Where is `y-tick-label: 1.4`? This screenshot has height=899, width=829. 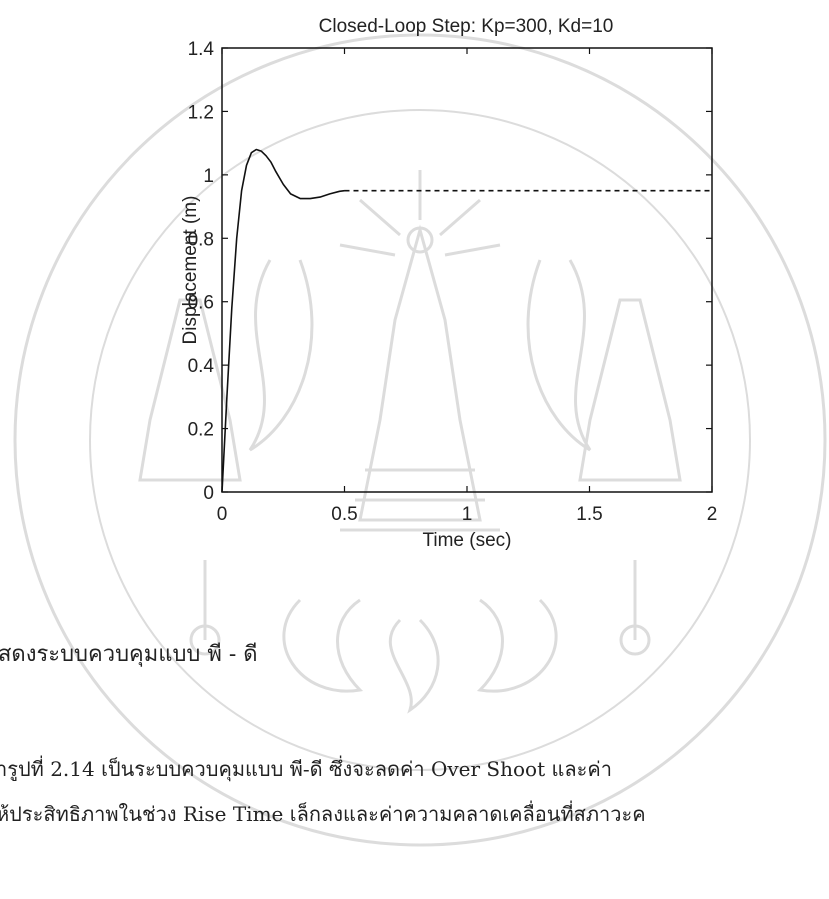 y-tick-label: 1.4 is located at coordinates (201, 49).